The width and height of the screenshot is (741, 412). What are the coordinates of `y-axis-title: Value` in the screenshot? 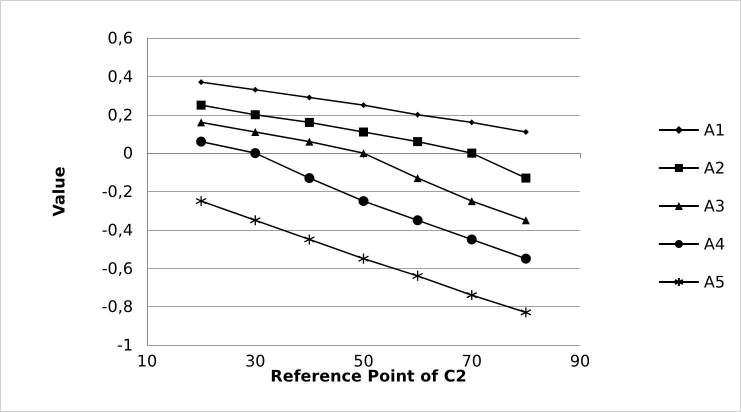 It's located at (59, 191).